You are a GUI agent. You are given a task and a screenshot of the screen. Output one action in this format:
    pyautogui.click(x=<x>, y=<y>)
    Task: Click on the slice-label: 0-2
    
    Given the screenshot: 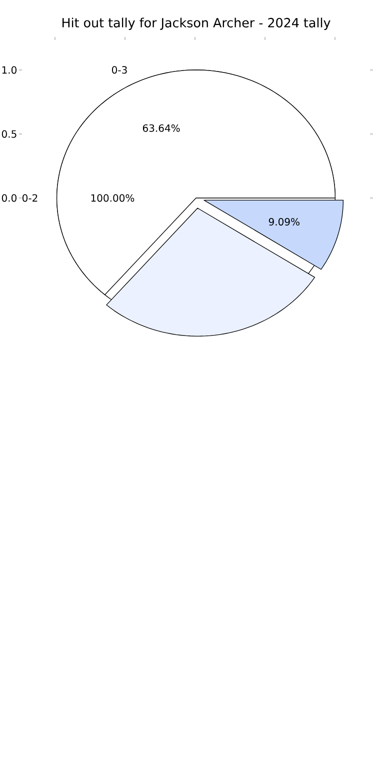 What is the action you would take?
    pyautogui.click(x=30, y=198)
    